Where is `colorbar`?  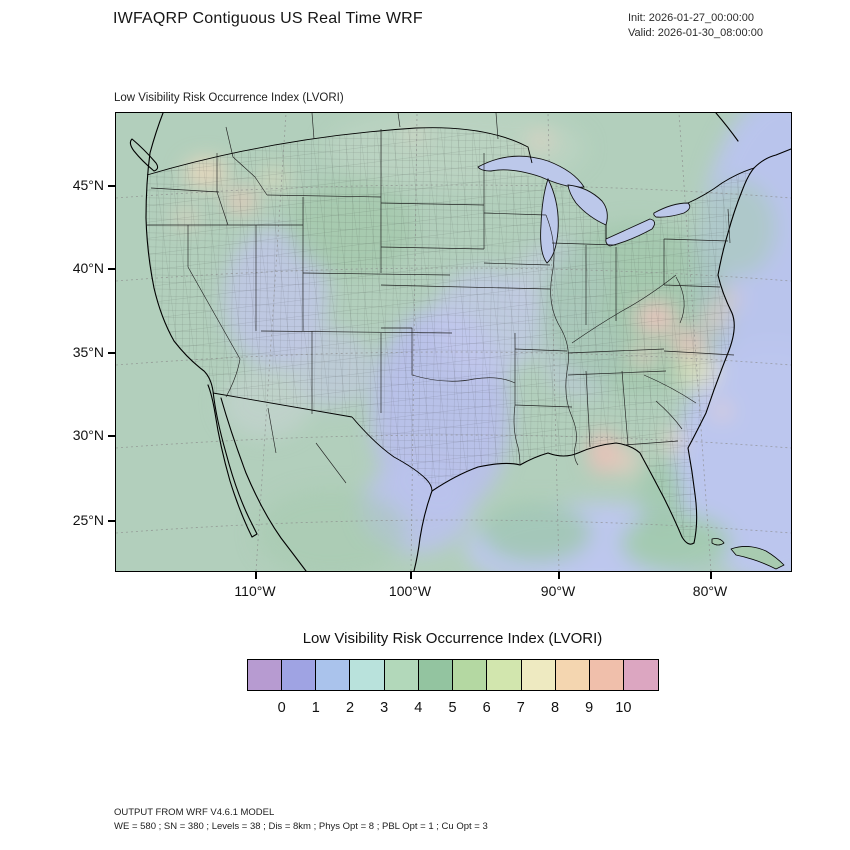 colorbar is located at coordinates (452, 675).